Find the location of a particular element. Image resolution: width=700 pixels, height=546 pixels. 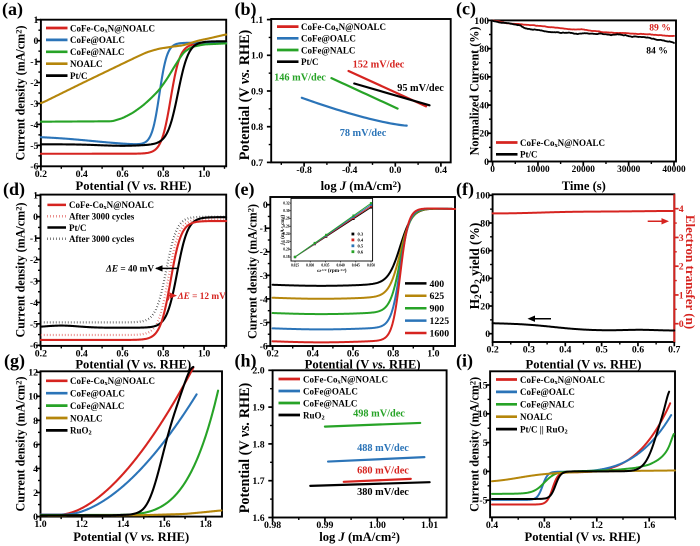

svg-text: (h) is located at coordinates (246, 361).